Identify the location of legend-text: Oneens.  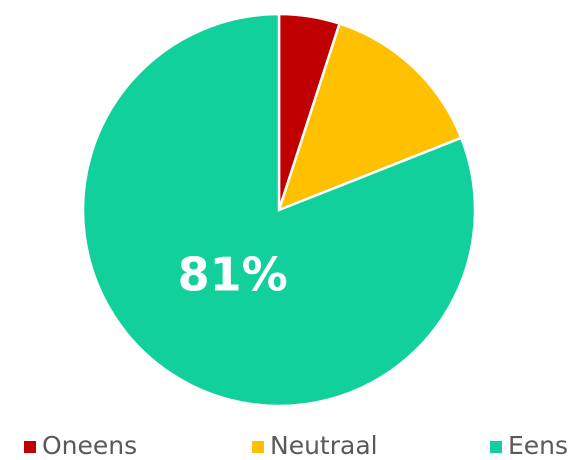
(89, 445).